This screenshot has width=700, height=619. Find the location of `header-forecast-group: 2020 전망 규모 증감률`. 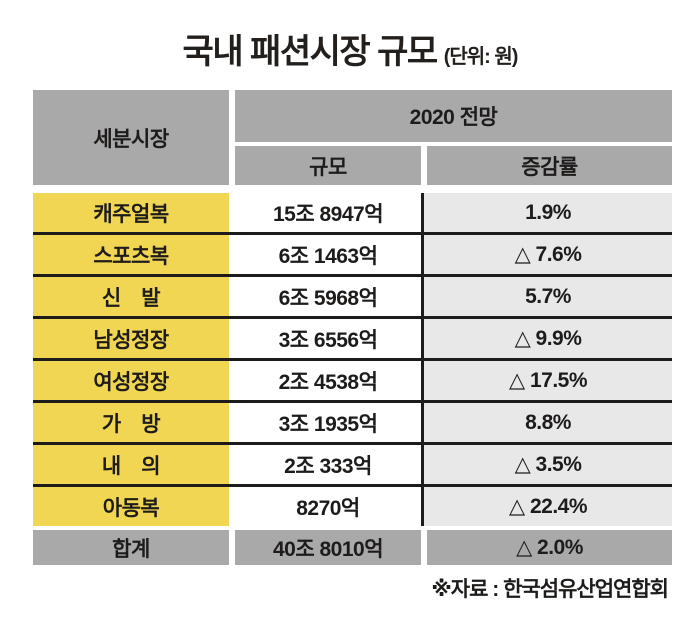

header-forecast-group: 2020 전망 규모 증감률 is located at coordinates (453, 137).